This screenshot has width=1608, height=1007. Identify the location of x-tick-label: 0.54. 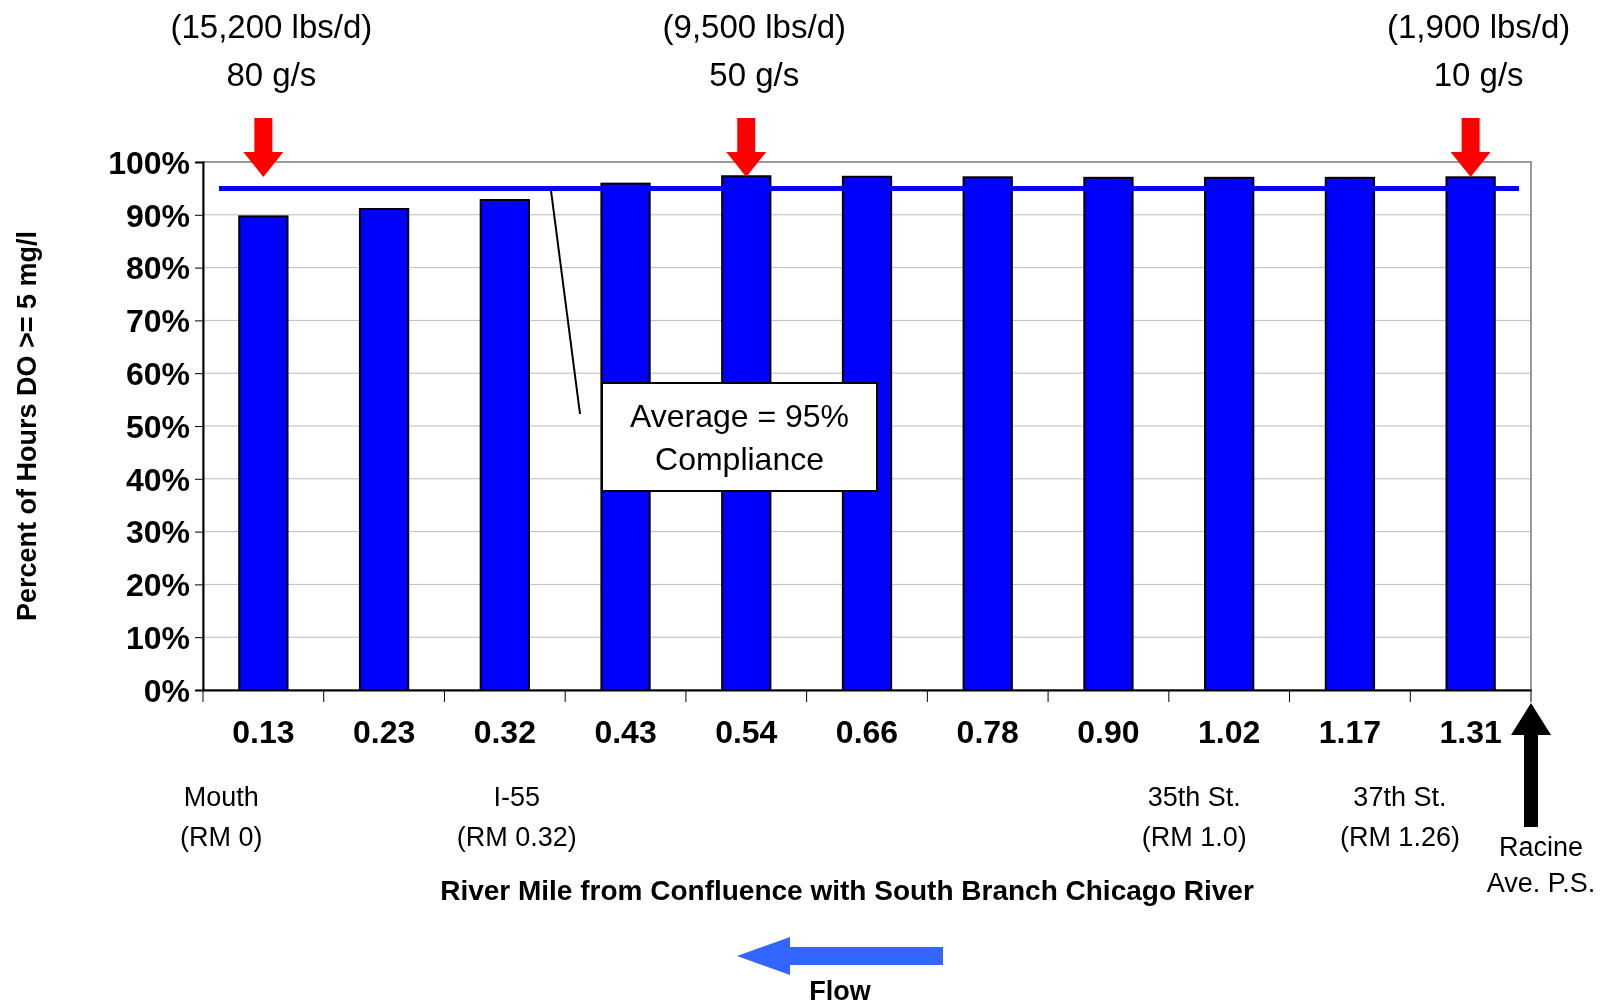
(746, 731).